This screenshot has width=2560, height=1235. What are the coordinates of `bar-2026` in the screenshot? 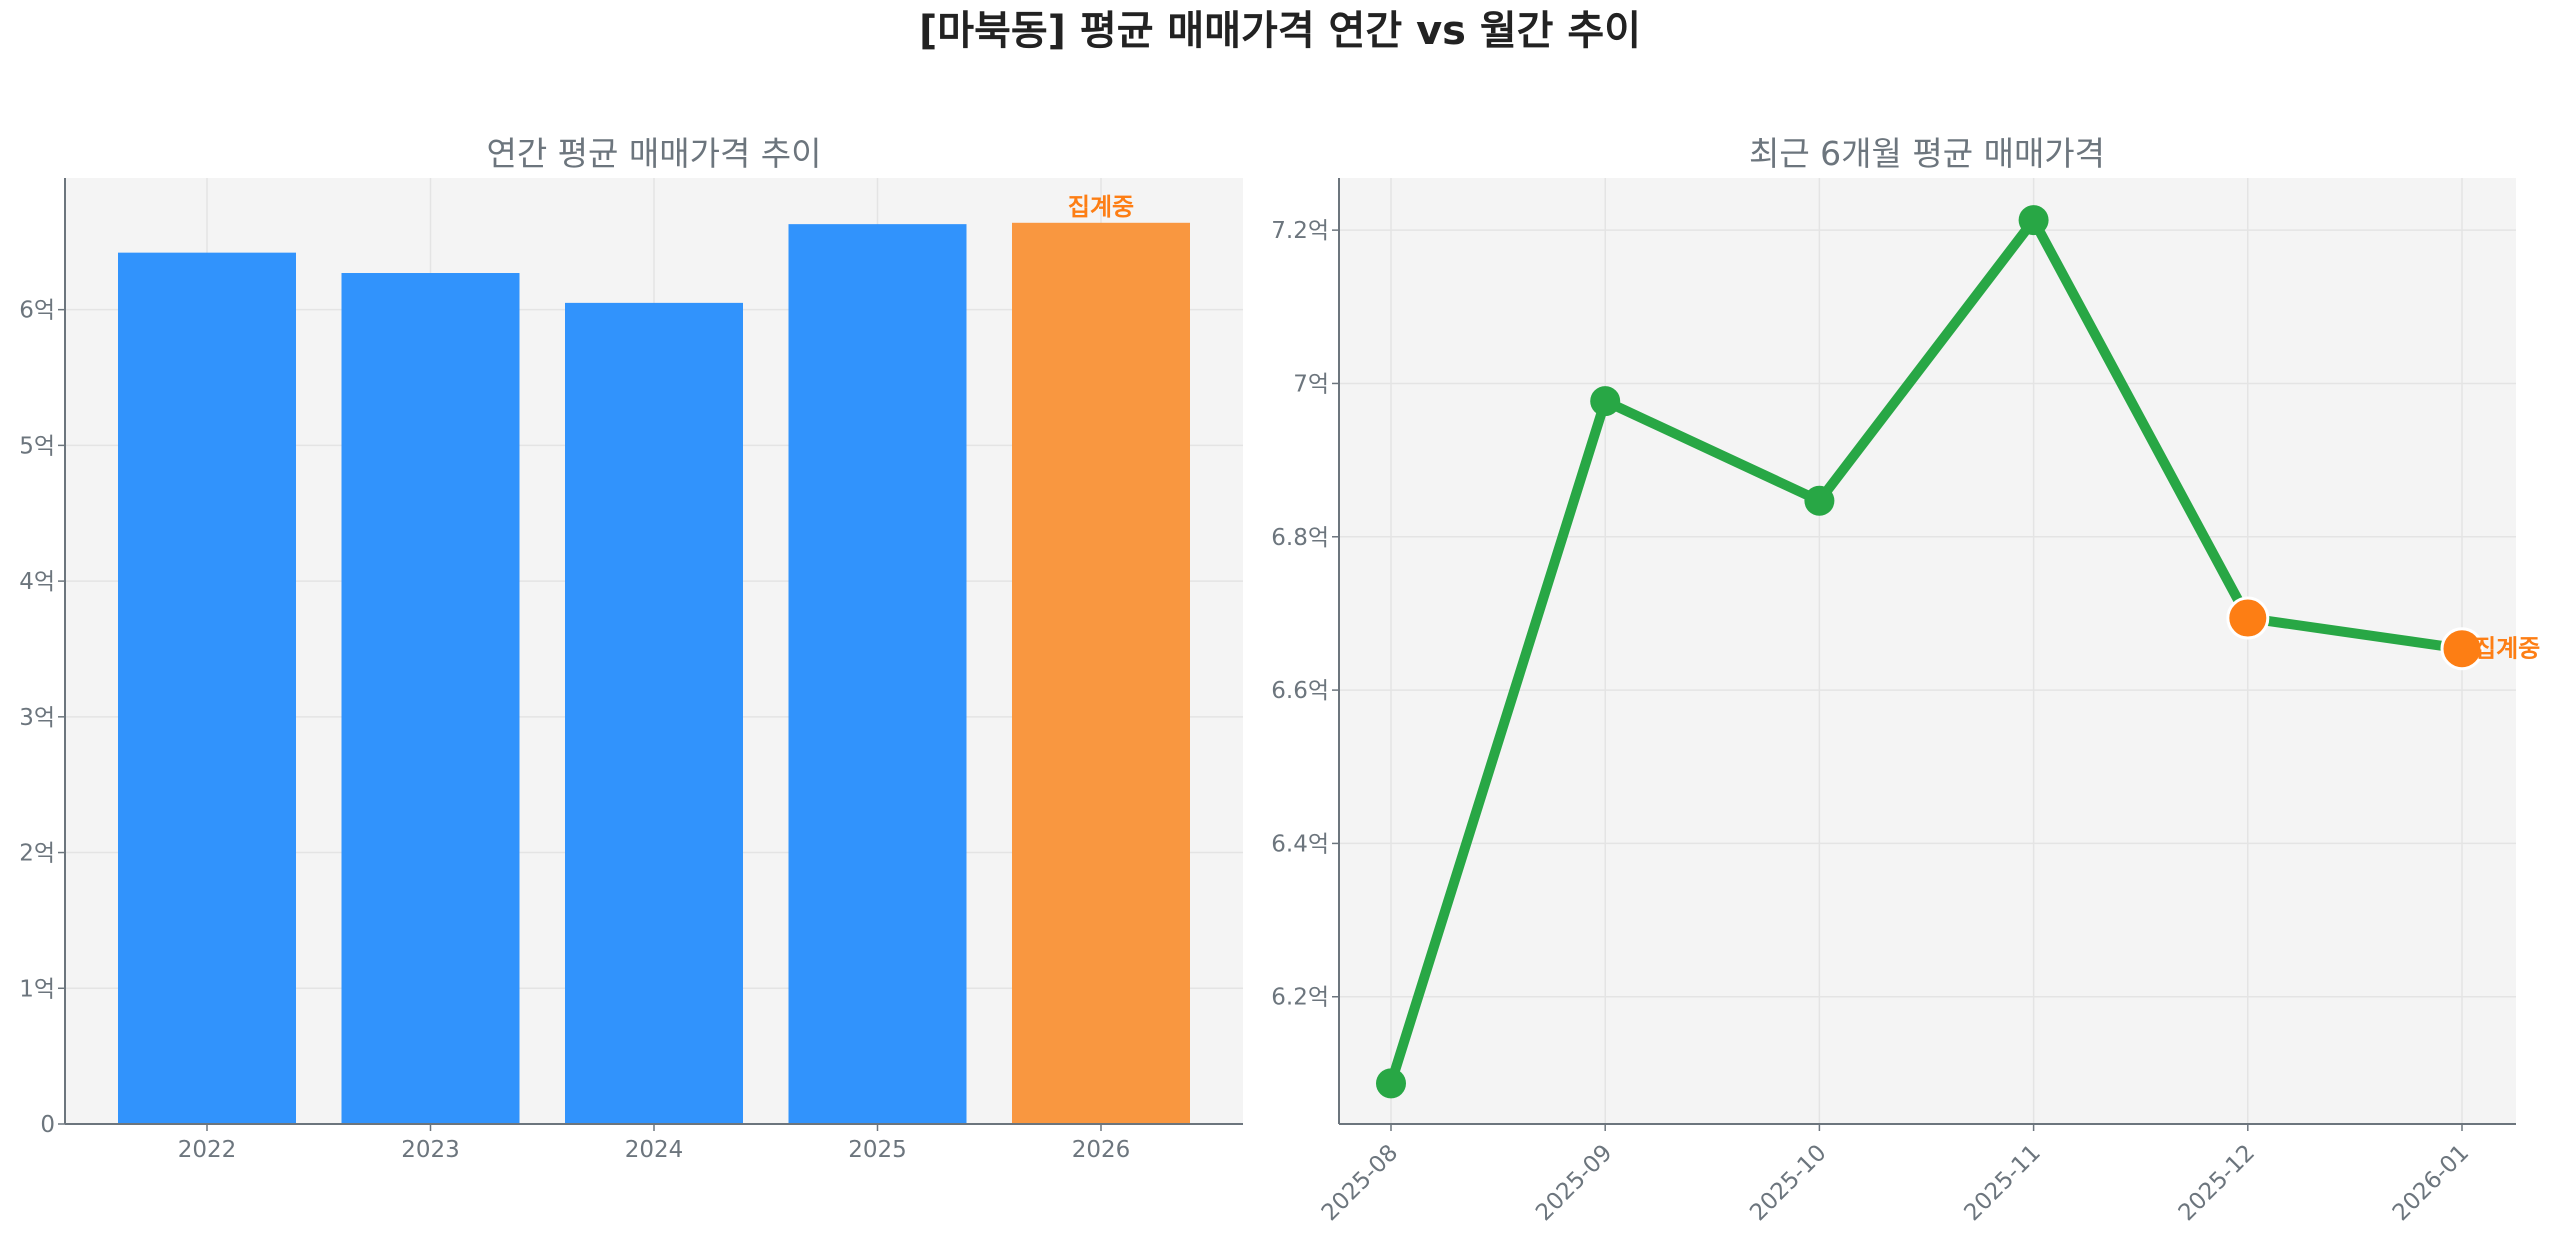 It's located at (1101, 673).